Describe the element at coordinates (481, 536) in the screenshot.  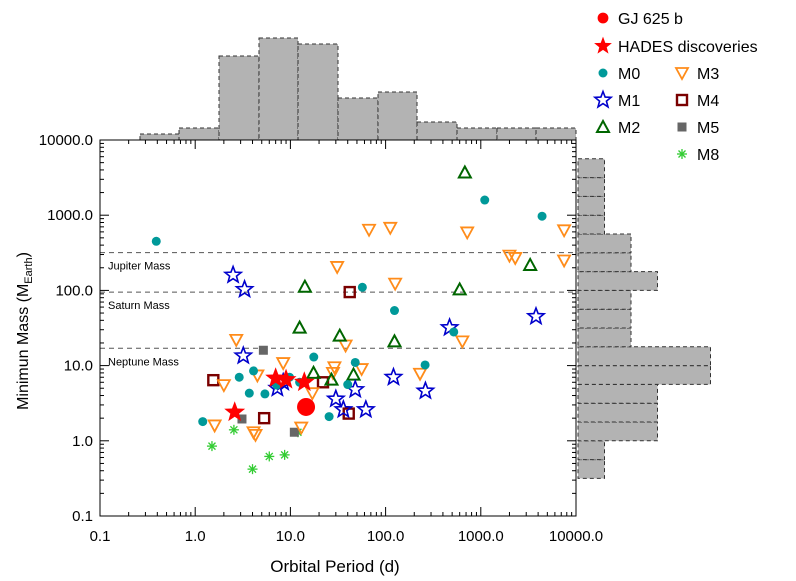
I see `x-tick-label: 1000.0` at that location.